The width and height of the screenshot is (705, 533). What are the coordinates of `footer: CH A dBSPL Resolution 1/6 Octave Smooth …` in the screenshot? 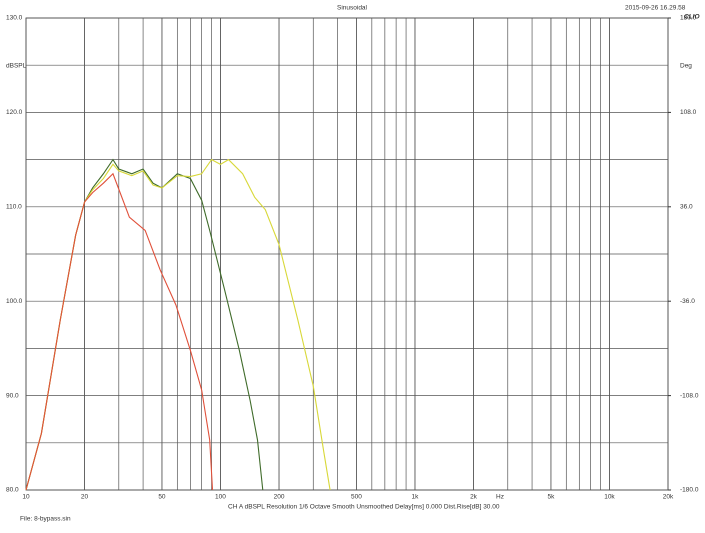 It's located at (364, 507).